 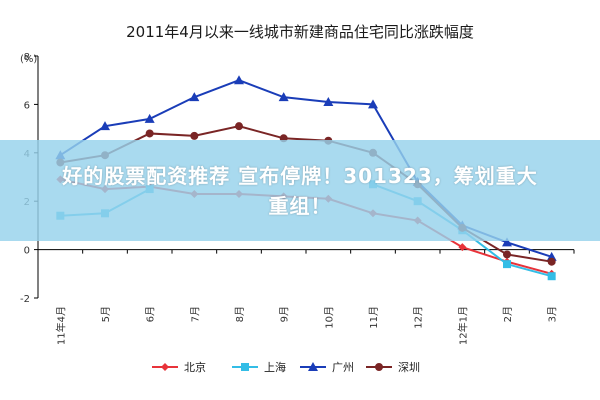 What do you see at coordinates (240, 314) in the screenshot?
I see `x-tick-label: 8月` at bounding box center [240, 314].